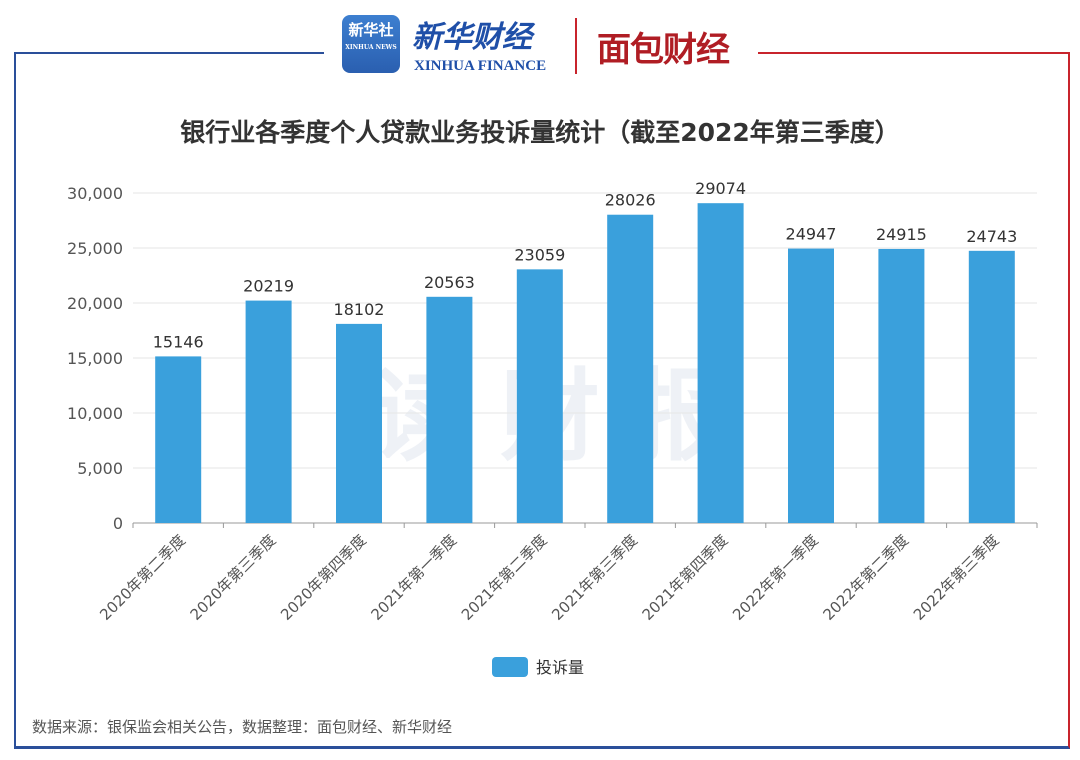  What do you see at coordinates (359, 309) in the screenshot?
I see `data-label: 18102` at bounding box center [359, 309].